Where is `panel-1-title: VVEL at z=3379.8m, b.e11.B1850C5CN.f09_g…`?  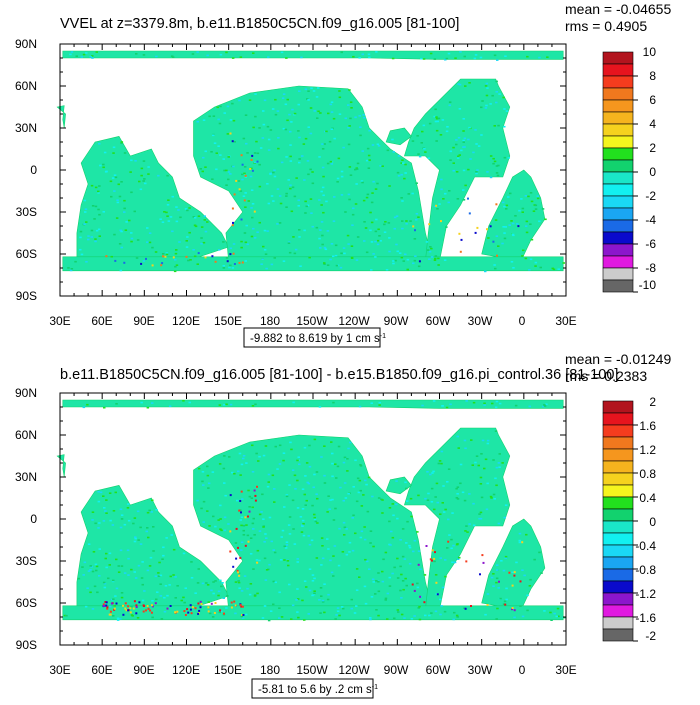
panel-1-title: VVEL at z=3379.8m, b.e11.B1850C5CN.f09_g… is located at coordinates (259, 24).